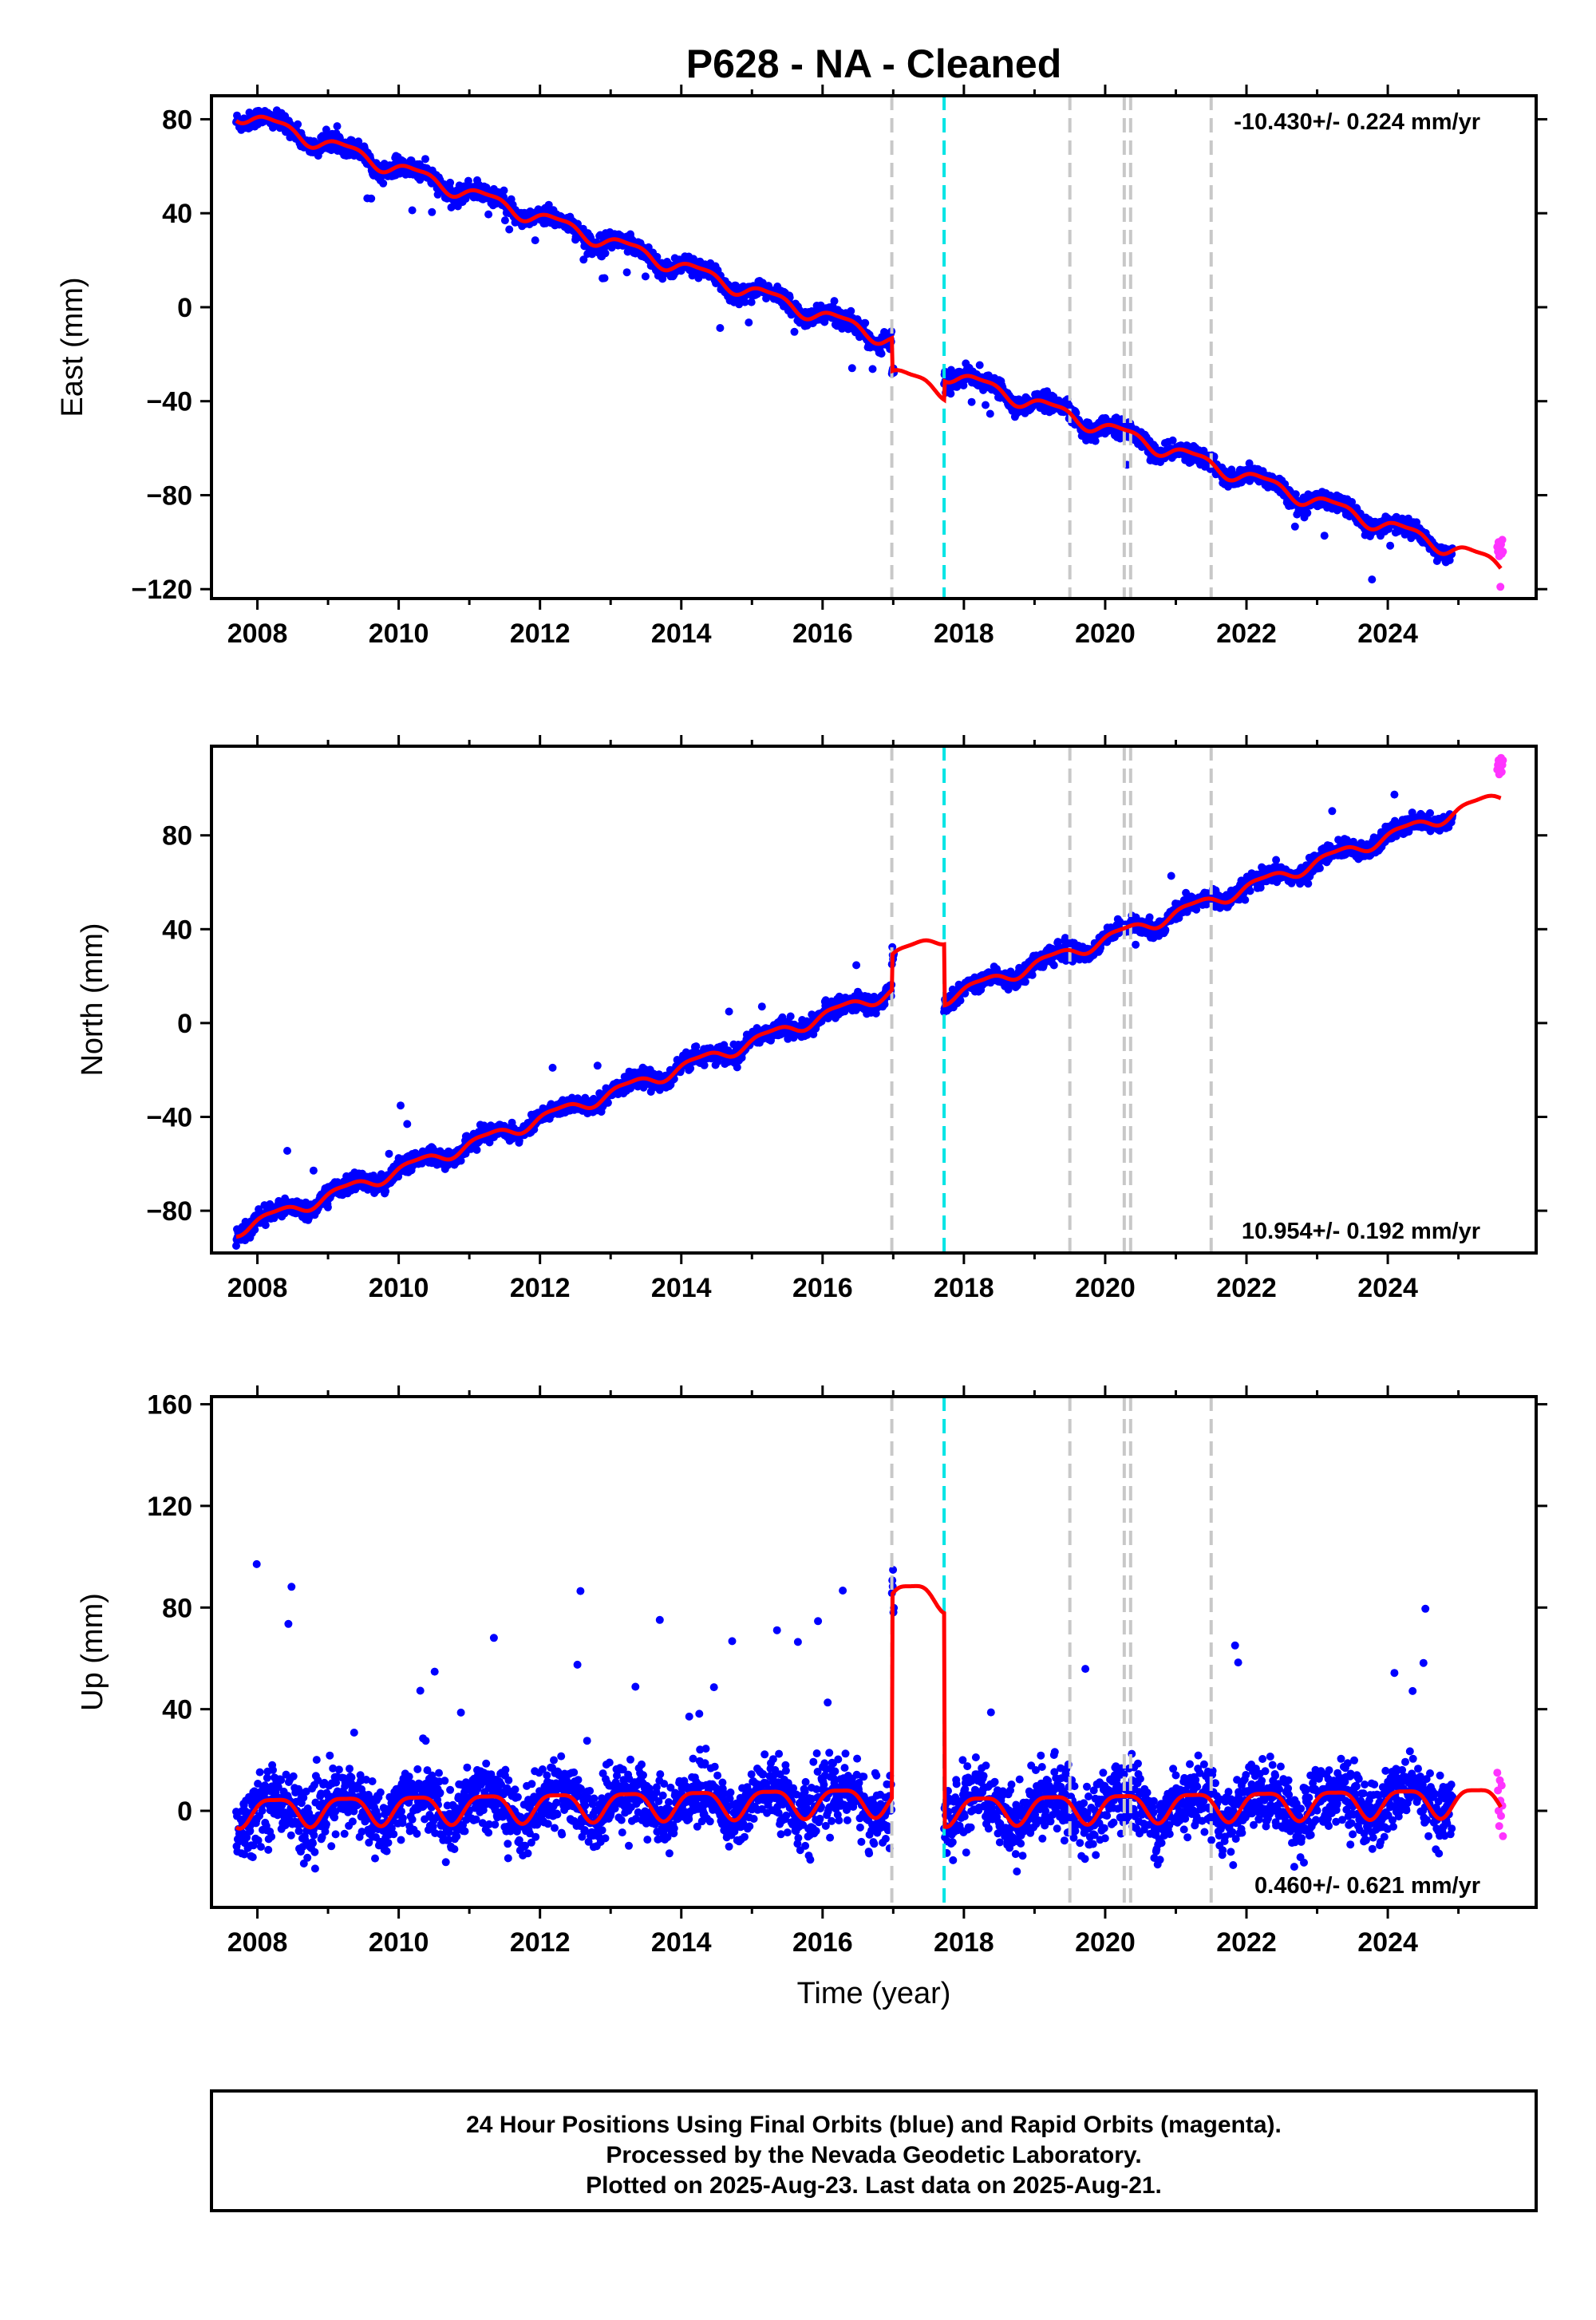 This screenshot has width=1596, height=2320. I want to click on y-tick-label: −40, so click(169, 402).